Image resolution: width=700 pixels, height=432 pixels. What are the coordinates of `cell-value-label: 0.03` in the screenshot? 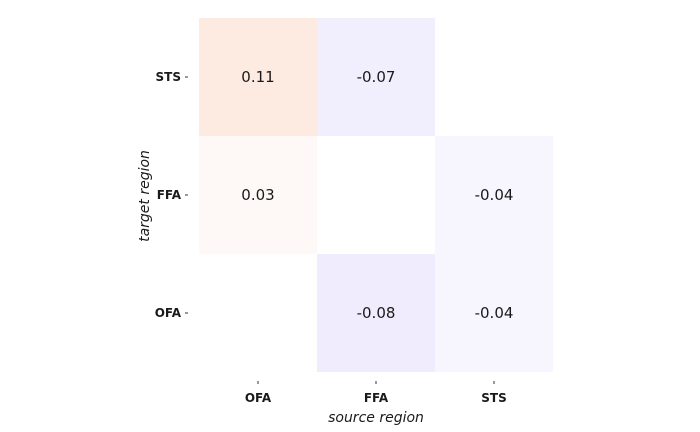 It's located at (257, 195).